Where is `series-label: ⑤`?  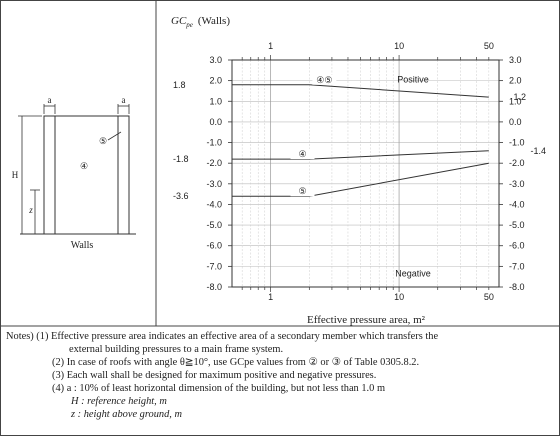
series-label: ⑤ is located at coordinates (302, 191).